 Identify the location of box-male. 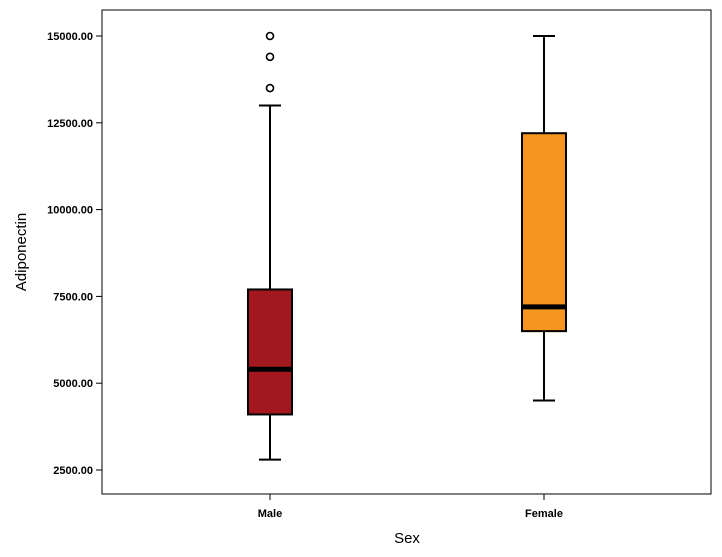
(270, 246).